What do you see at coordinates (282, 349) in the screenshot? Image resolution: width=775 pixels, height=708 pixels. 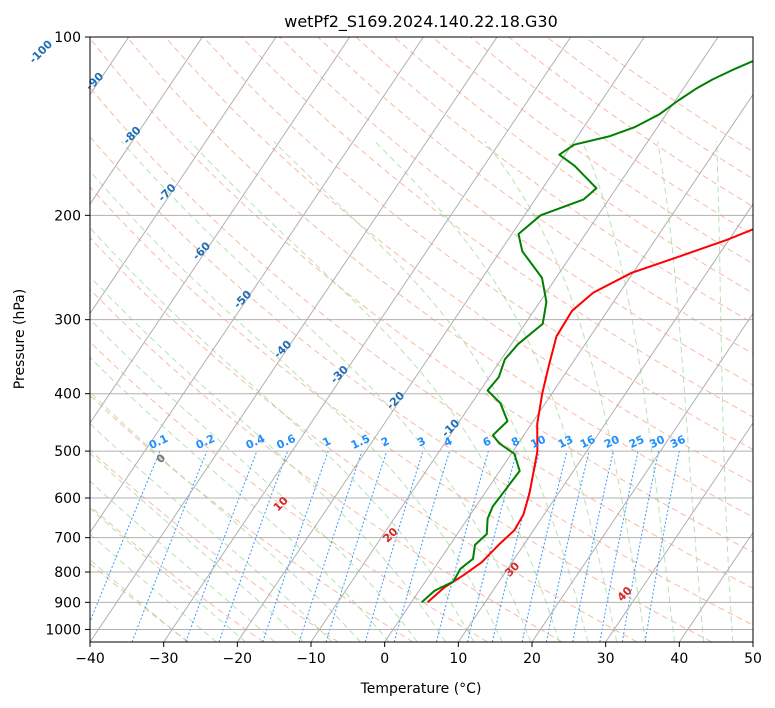 I see `isotherm-label: -40` at bounding box center [282, 349].